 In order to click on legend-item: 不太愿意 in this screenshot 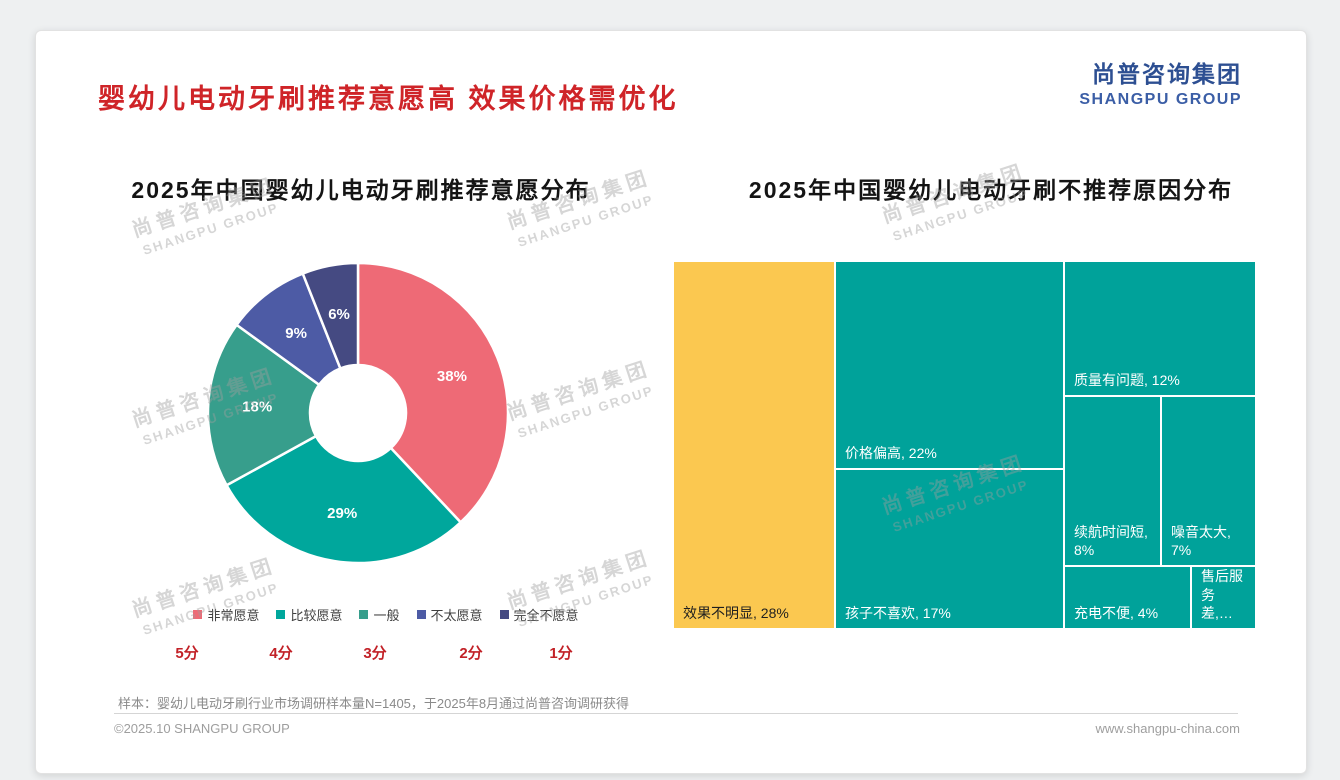, I will do `click(449, 614)`.